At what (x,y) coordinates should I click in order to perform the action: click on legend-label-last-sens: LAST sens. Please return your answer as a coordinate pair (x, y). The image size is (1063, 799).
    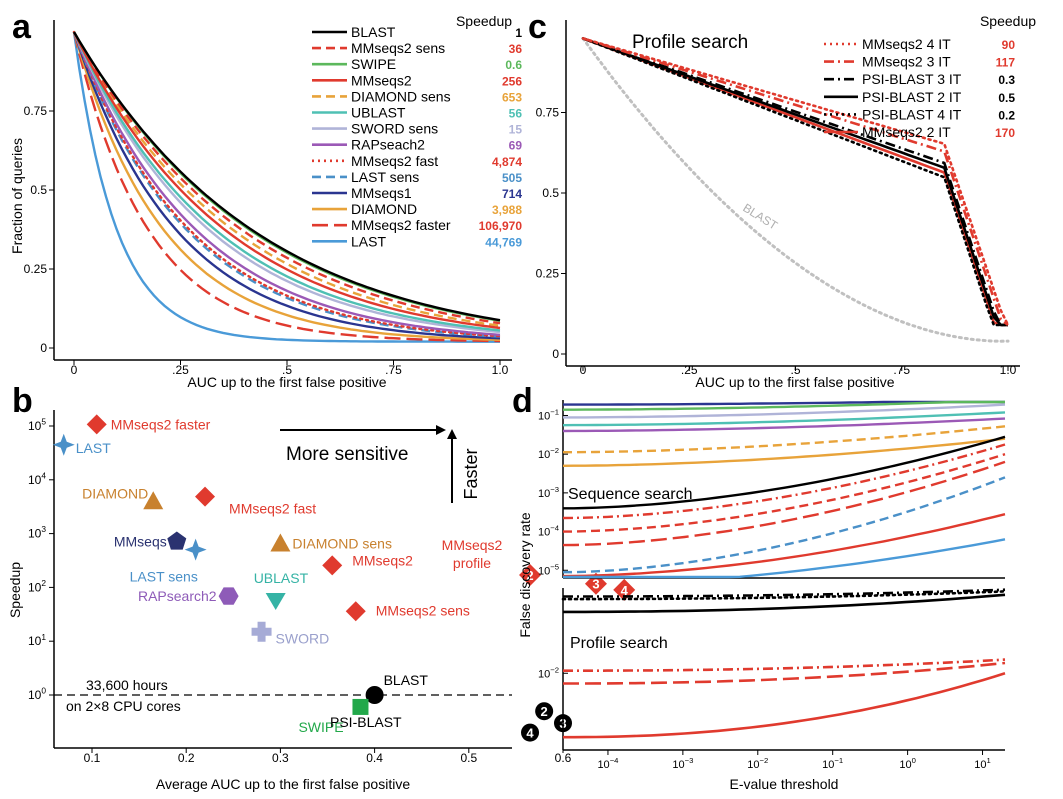
    Looking at the image, I should click on (385, 177).